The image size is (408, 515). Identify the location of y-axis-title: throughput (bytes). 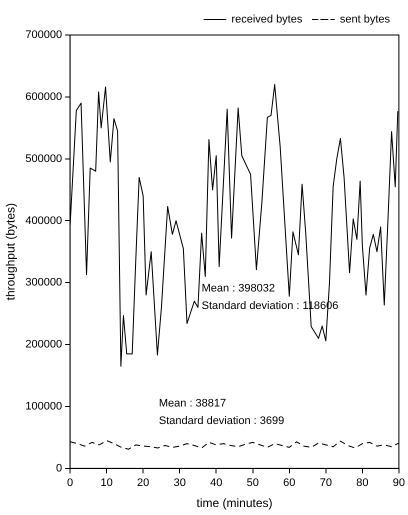
(11, 251).